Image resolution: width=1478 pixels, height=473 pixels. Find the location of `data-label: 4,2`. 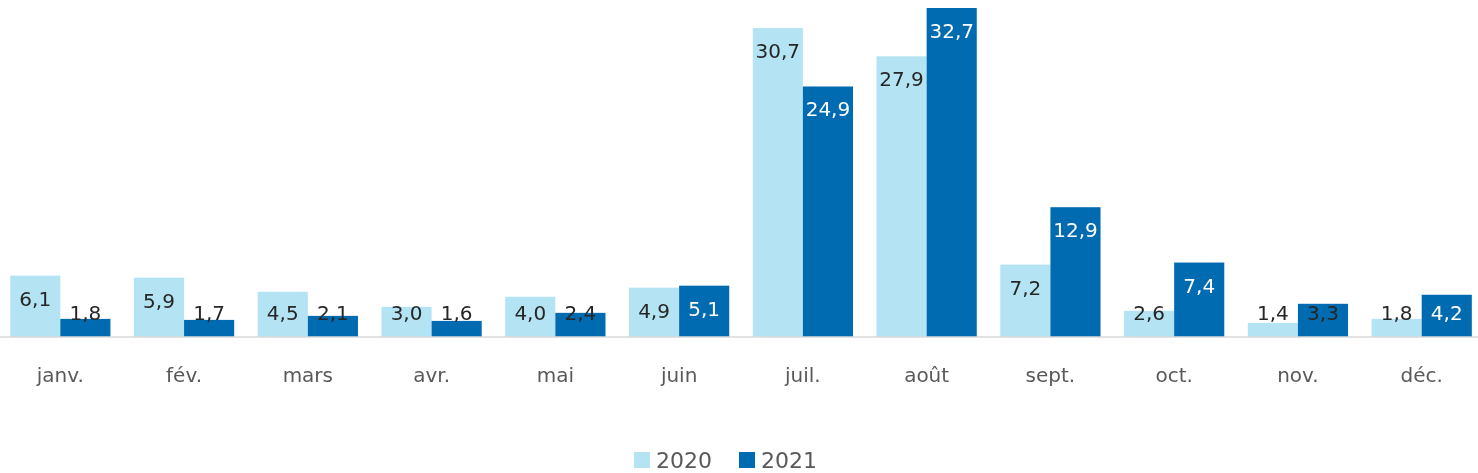

data-label: 4,2 is located at coordinates (1446, 313).